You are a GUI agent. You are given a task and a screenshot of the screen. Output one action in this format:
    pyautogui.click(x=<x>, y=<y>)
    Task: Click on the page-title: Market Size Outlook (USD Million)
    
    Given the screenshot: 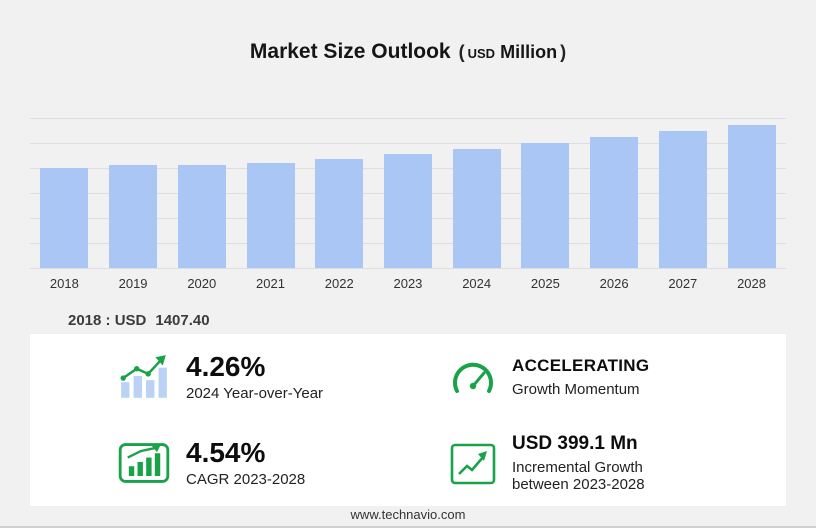 What is the action you would take?
    pyautogui.click(x=408, y=52)
    